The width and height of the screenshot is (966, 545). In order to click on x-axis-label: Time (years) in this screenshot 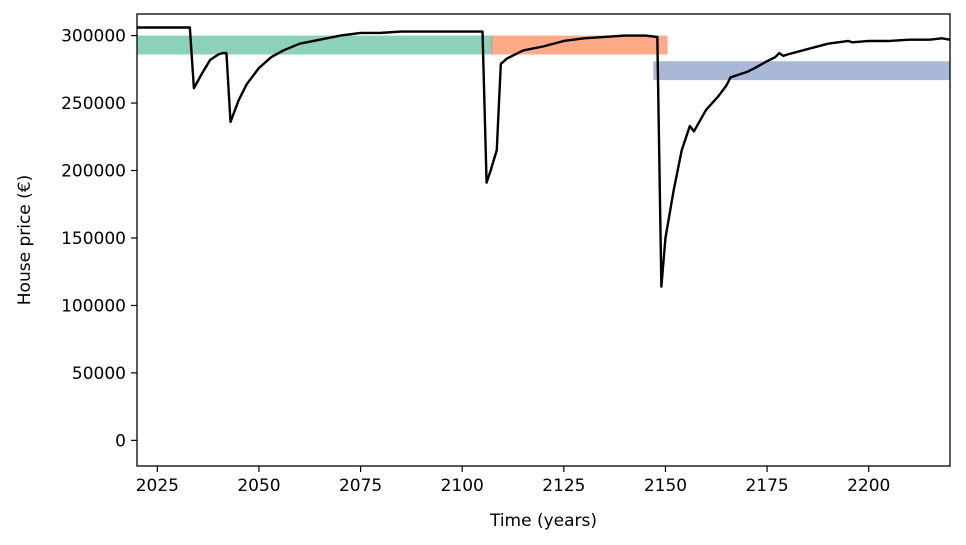, I will do `click(543, 521)`.